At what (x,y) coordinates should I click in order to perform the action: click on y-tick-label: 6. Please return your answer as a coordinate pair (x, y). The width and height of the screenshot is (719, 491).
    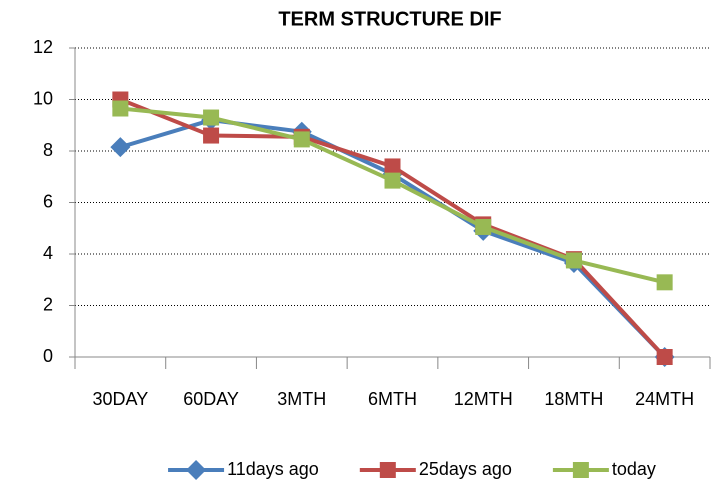
    Looking at the image, I should click on (48, 201).